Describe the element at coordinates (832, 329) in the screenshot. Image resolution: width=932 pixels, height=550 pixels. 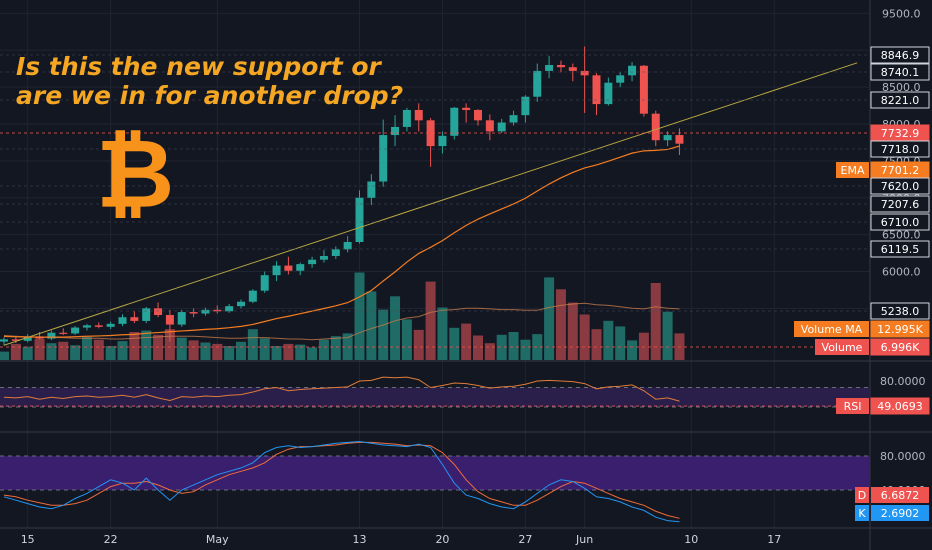
I see `volume-label-tag: Volume MA` at that location.